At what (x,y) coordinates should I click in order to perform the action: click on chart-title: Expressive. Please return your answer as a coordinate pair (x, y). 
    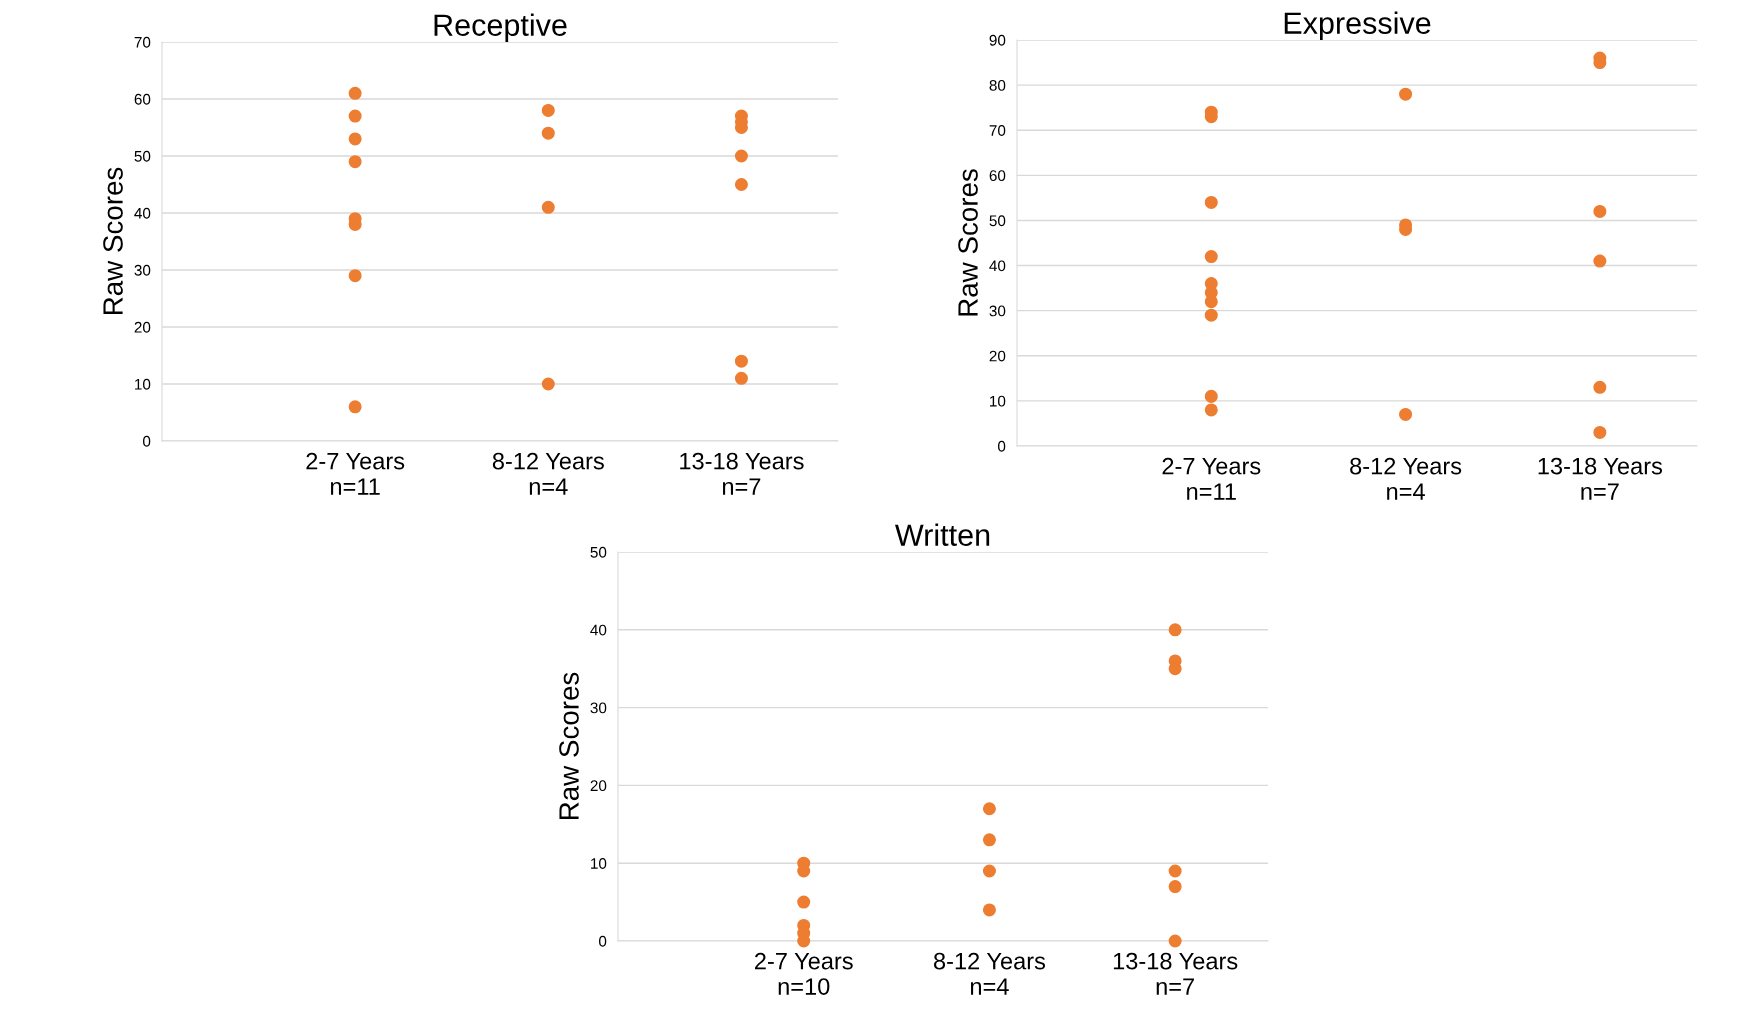
    Looking at the image, I should click on (1357, 25).